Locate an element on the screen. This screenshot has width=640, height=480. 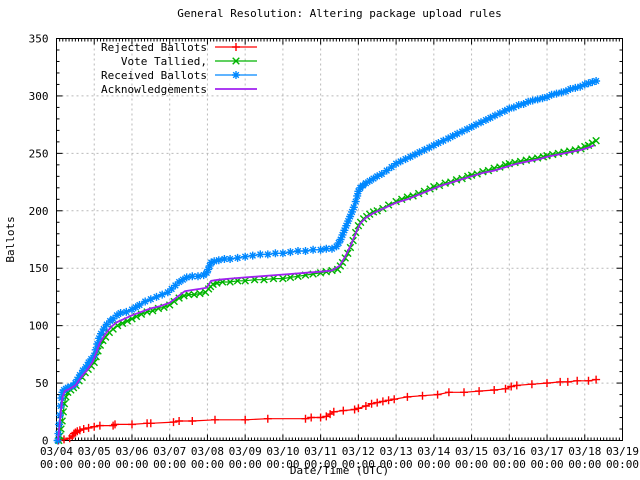
x-tick-label-date: 03/19 is located at coordinates (622, 451).